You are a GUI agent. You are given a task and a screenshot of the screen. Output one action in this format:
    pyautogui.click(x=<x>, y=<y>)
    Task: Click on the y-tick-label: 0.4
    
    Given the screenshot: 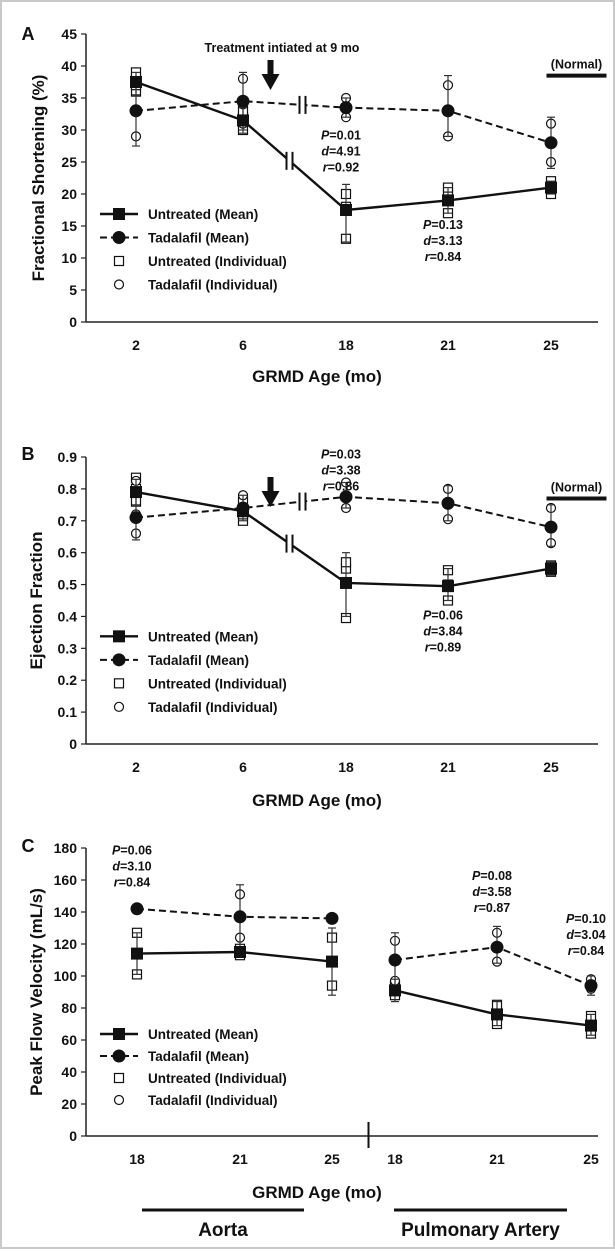 What is the action you would take?
    pyautogui.click(x=68, y=616)
    